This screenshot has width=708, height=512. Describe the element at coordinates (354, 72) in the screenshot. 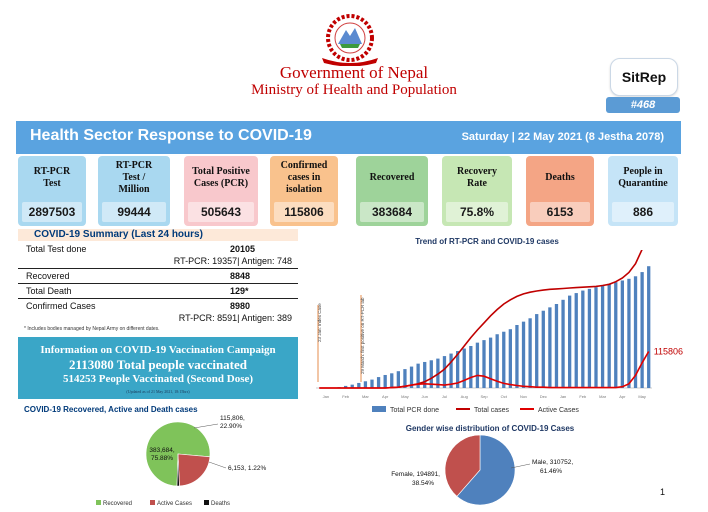

I see `gov-title: Government of Nepal` at that location.